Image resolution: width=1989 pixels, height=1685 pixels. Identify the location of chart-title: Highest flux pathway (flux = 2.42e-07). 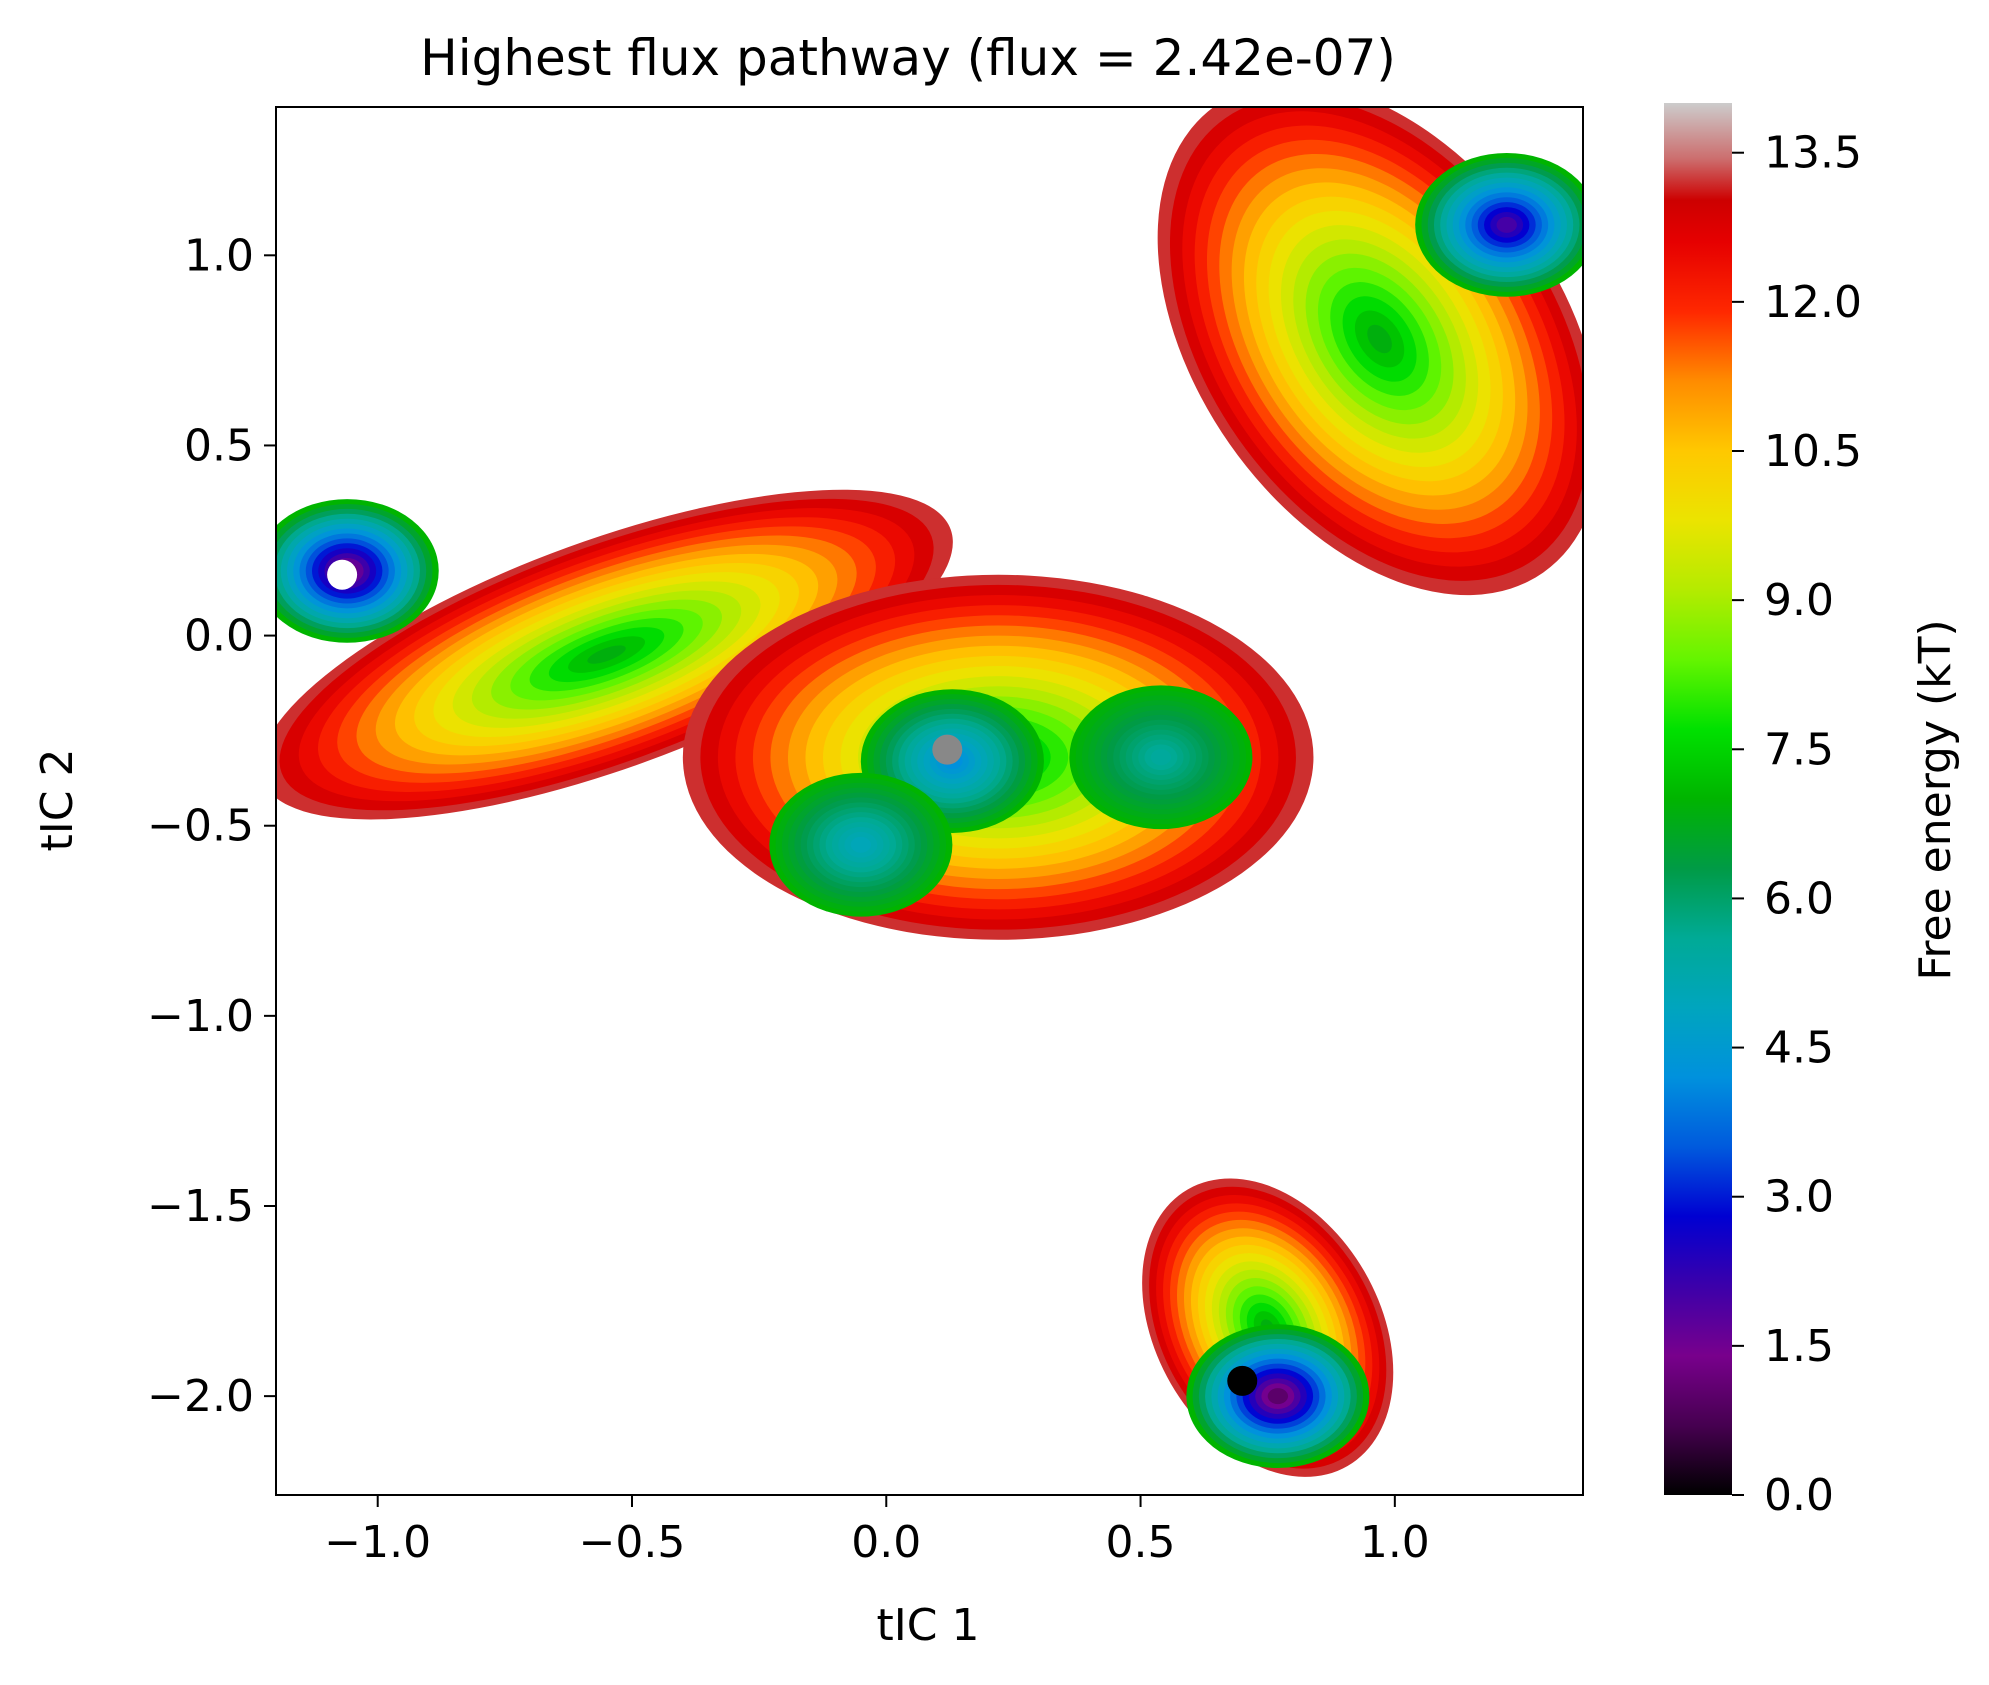
(908, 58).